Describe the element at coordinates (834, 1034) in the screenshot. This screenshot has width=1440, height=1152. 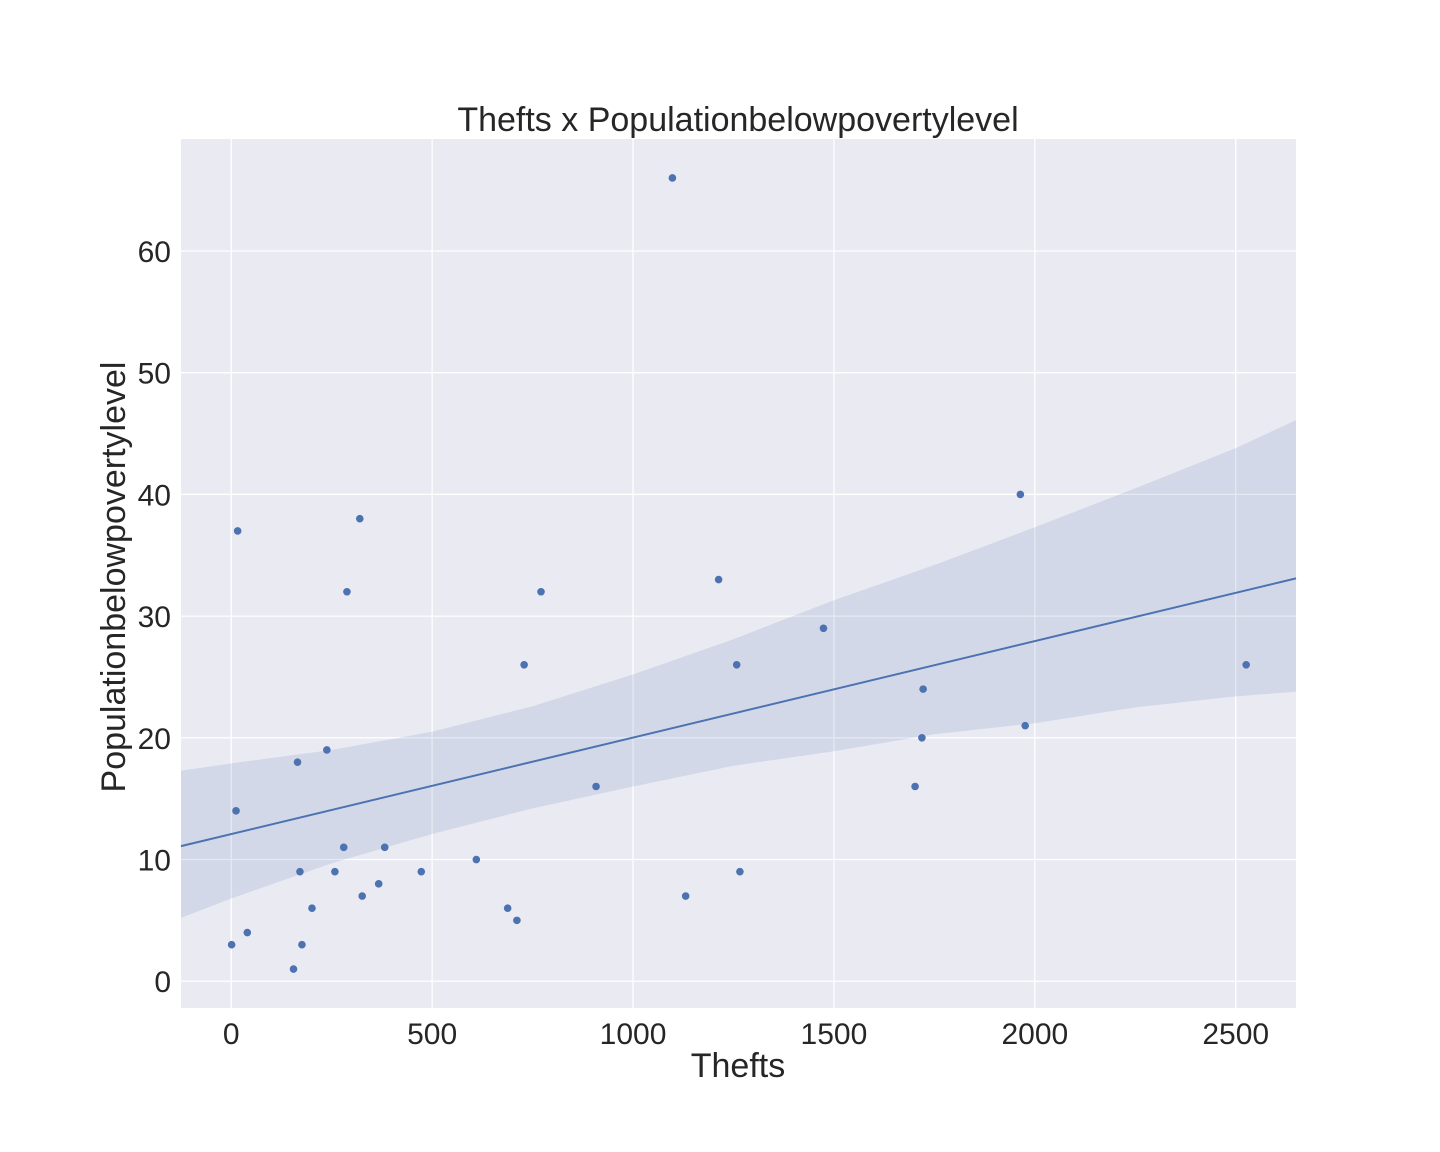
I see `x-tick-label: 1500` at that location.